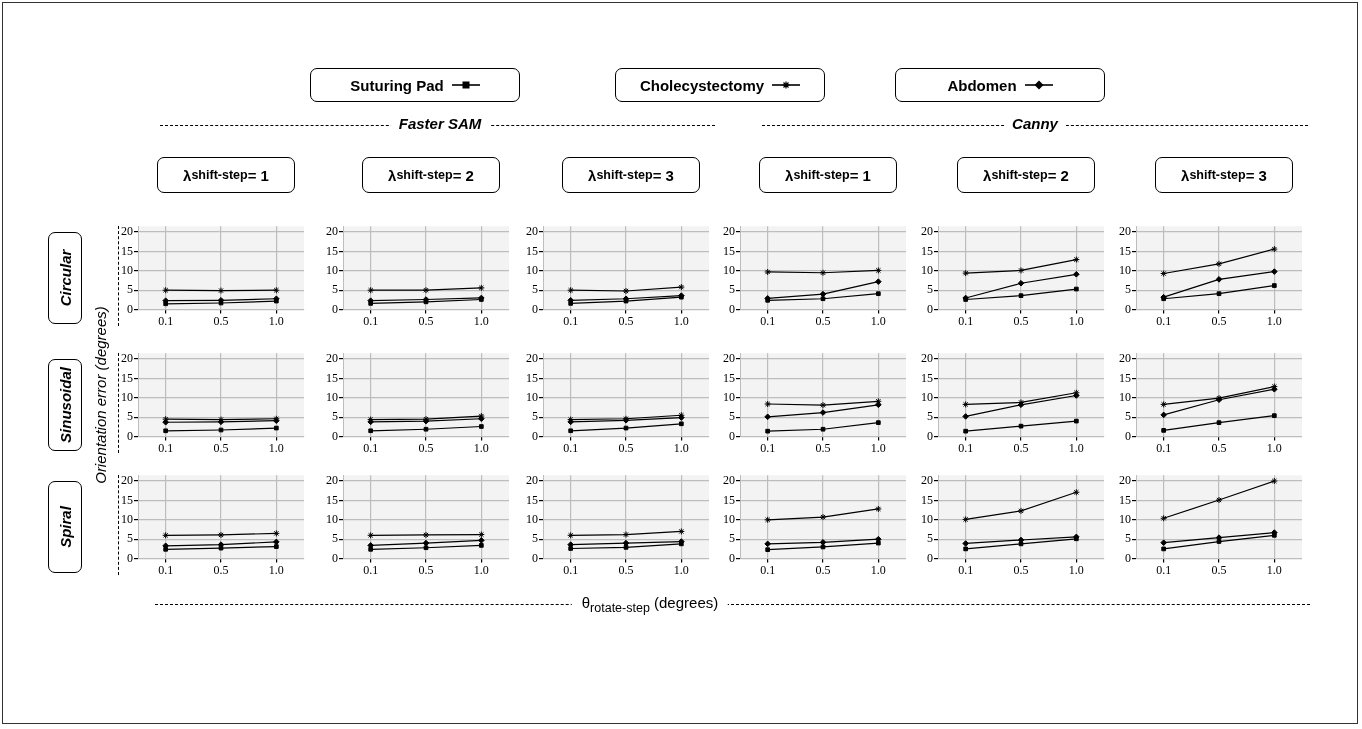 The width and height of the screenshot is (1362, 729). I want to click on y-axis-title: Orientation error (degrees), so click(100, 395).